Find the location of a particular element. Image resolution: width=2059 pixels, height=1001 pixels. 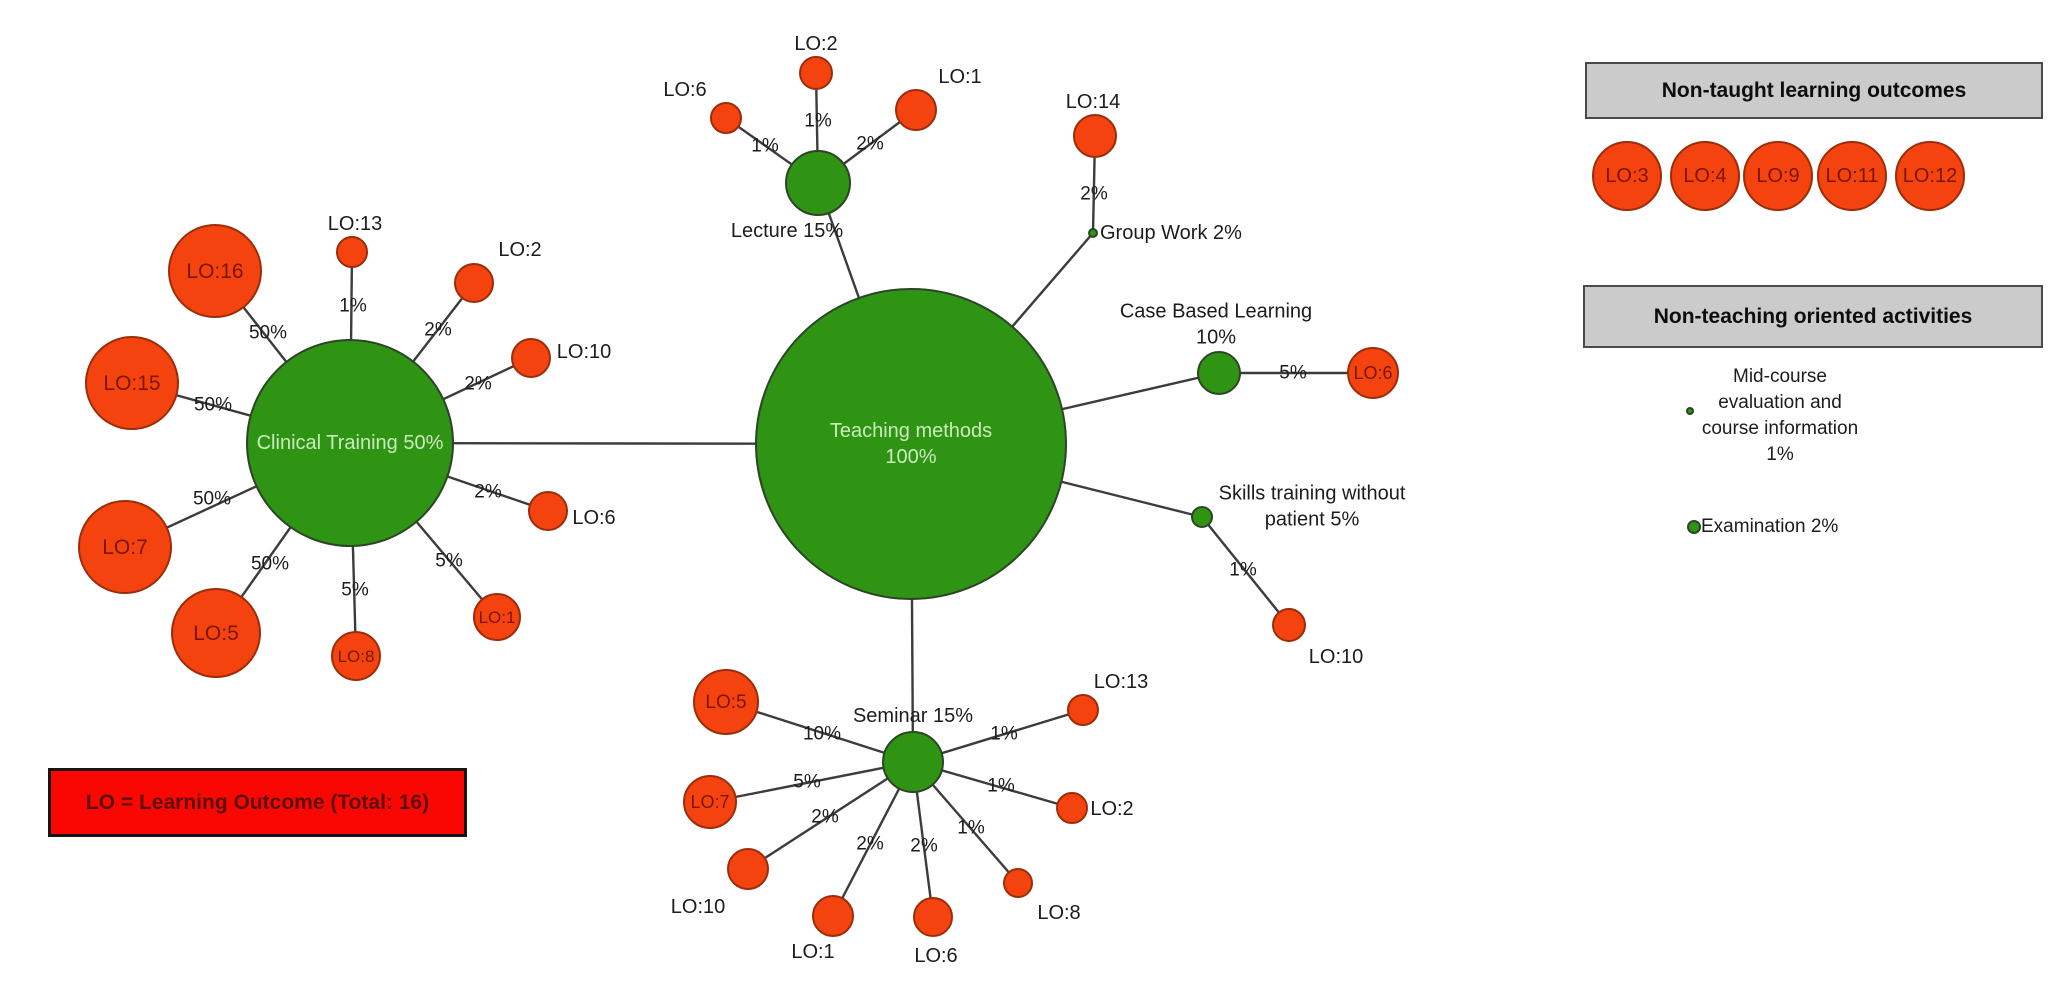

sat-seminar-lo6-label: LO:6 is located at coordinates (936, 955).